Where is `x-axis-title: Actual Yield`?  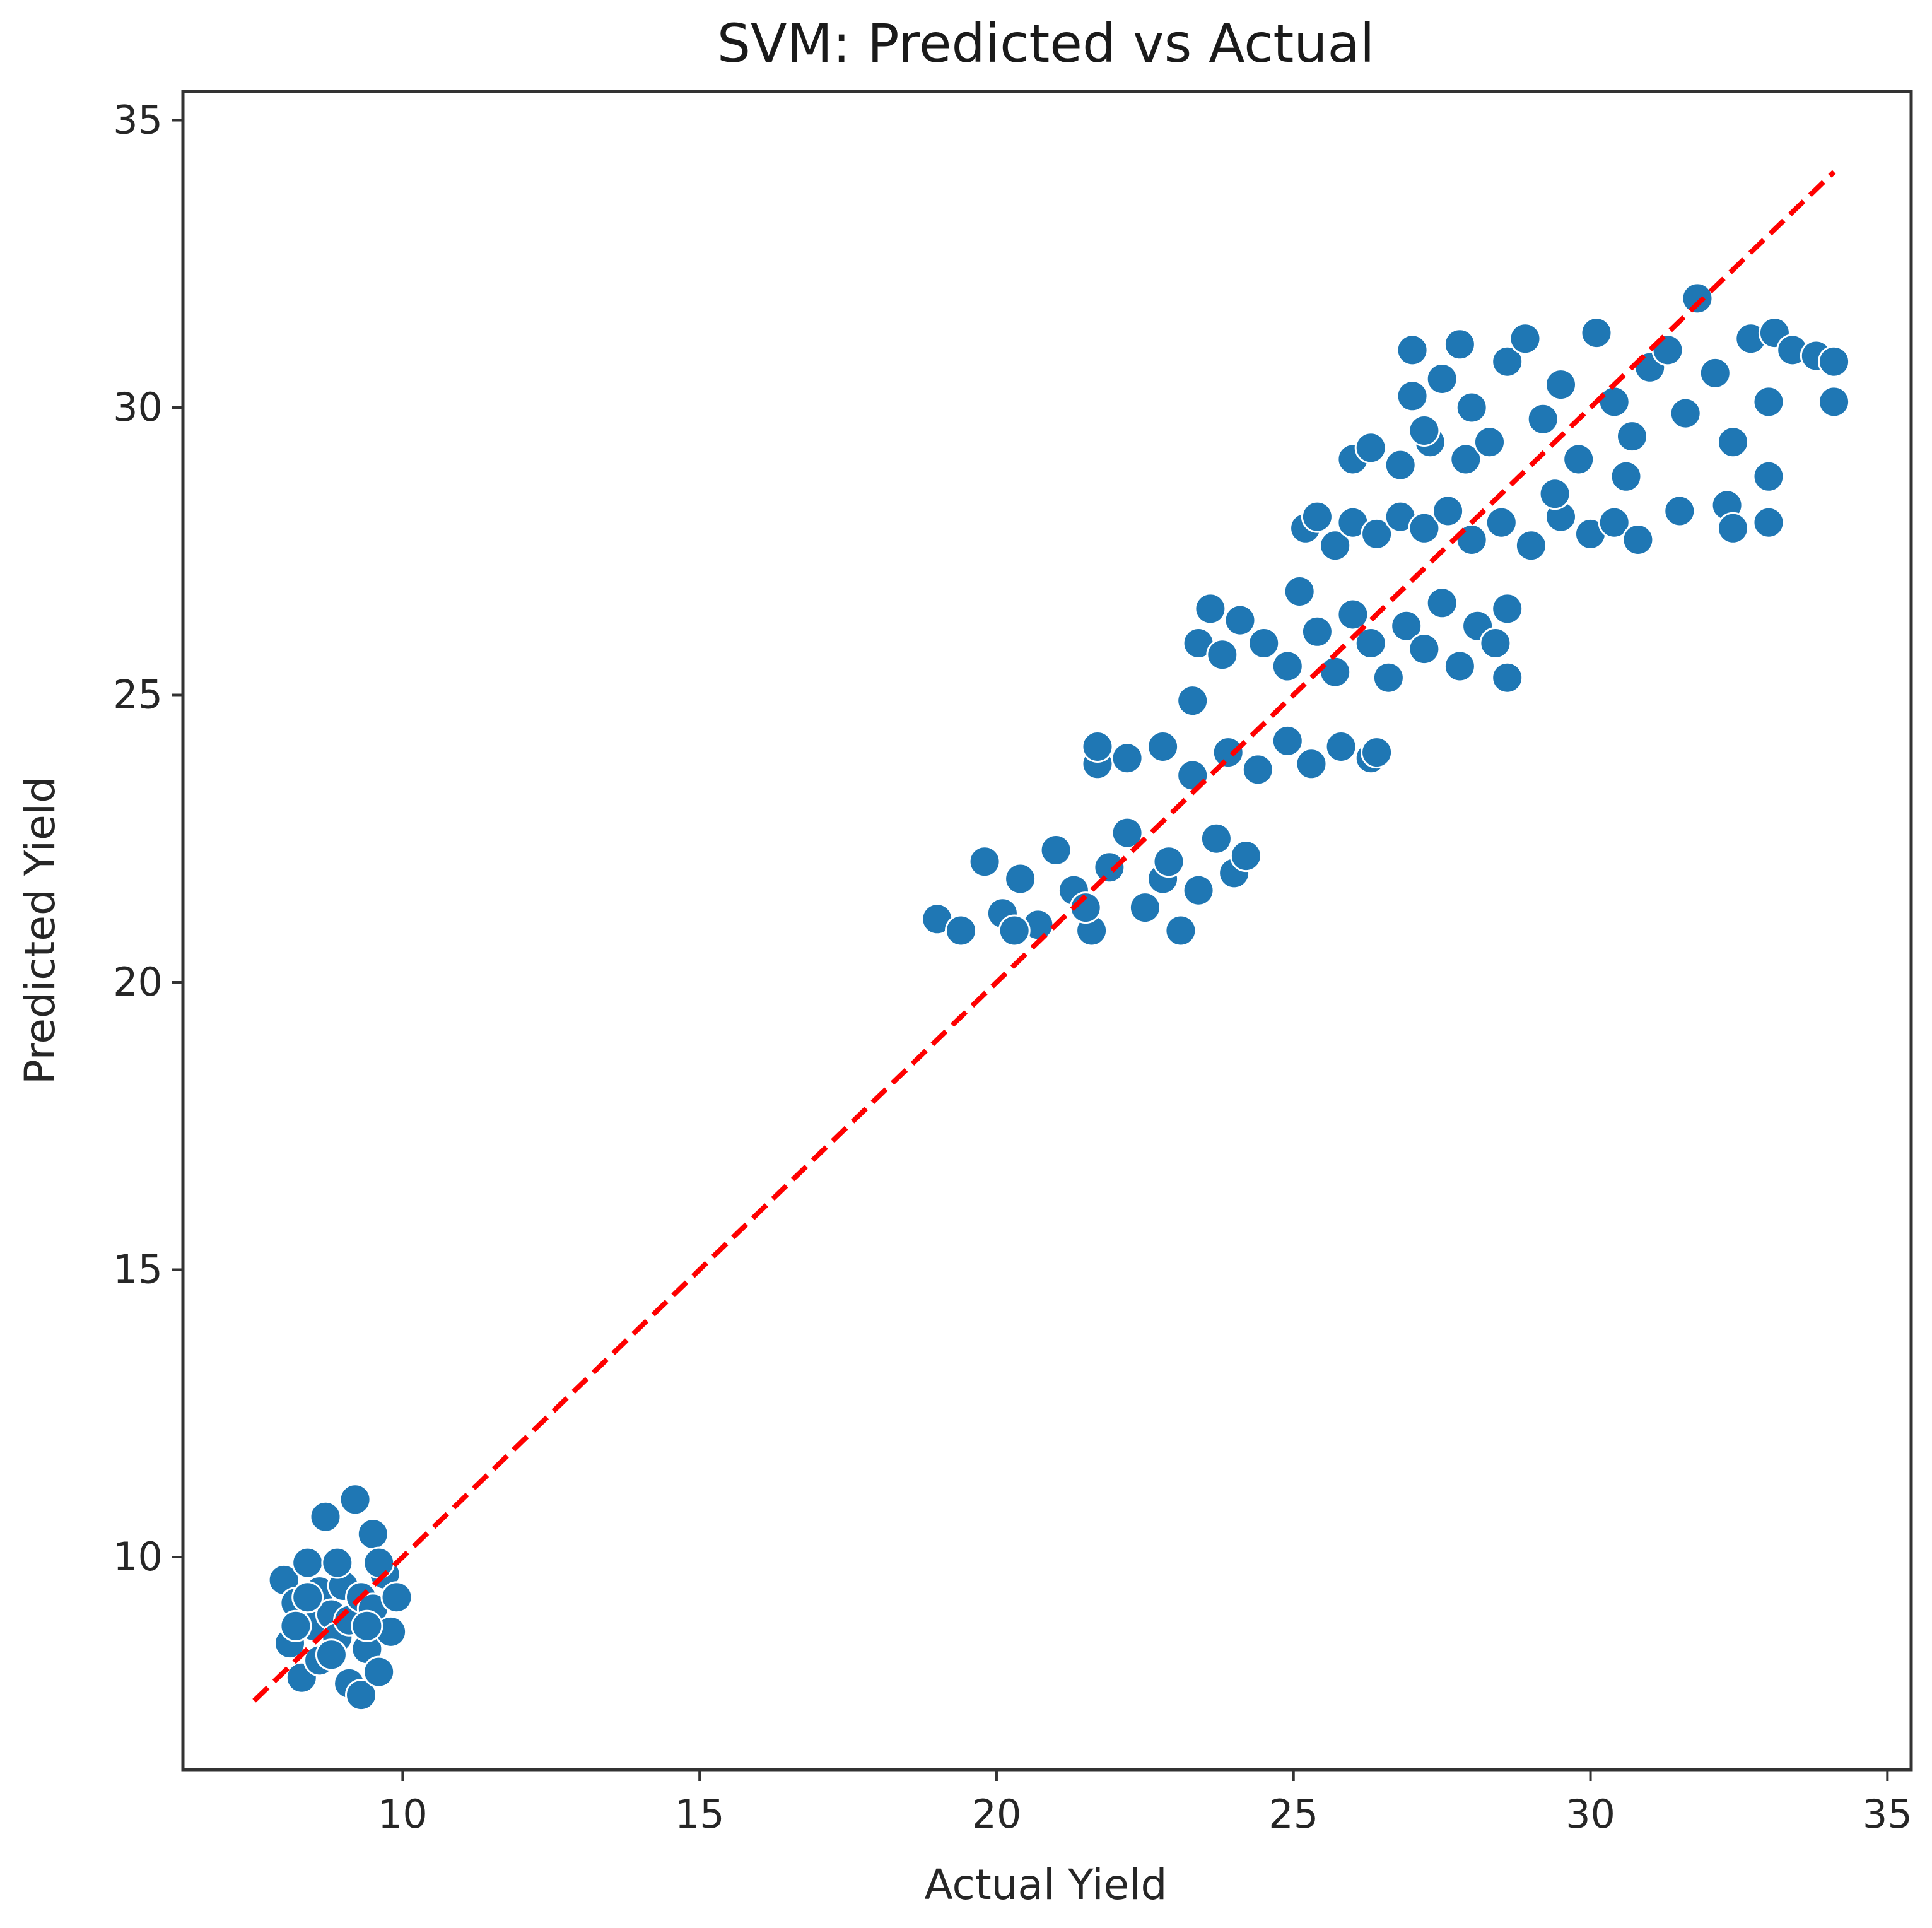
x-axis-title: Actual Yield is located at coordinates (1046, 1884).